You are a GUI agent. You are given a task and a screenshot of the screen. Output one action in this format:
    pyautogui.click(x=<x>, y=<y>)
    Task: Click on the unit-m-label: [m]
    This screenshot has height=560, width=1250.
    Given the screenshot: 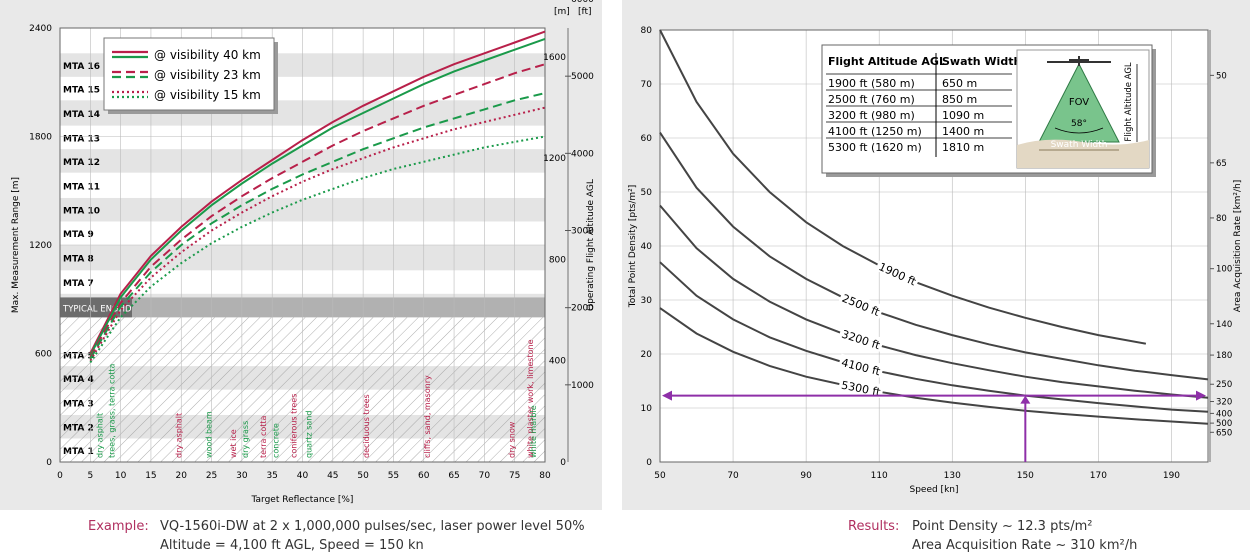 What is the action you would take?
    pyautogui.click(x=562, y=12)
    